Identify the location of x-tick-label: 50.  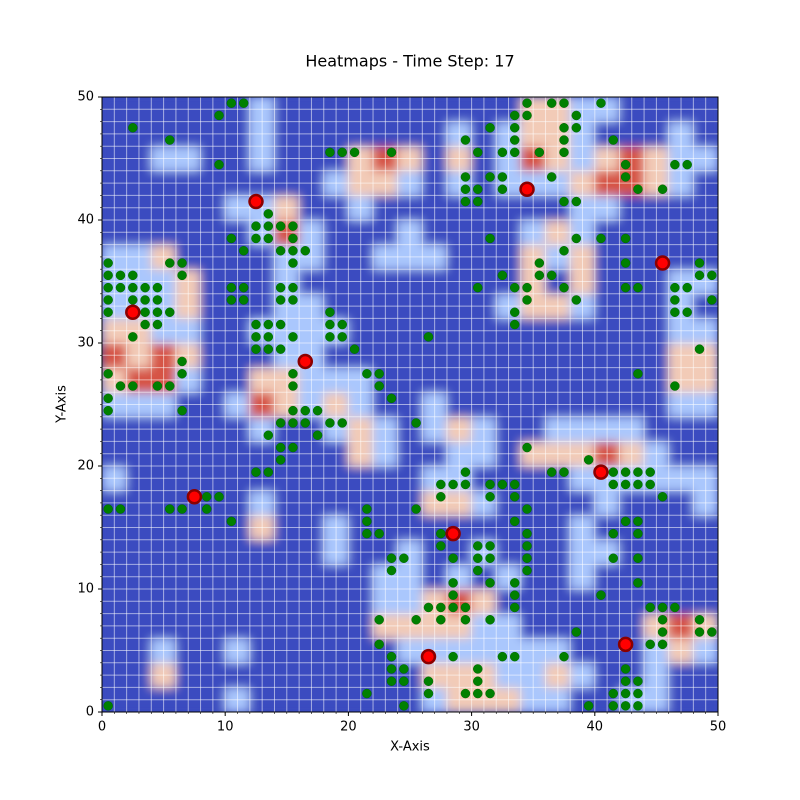
(718, 727).